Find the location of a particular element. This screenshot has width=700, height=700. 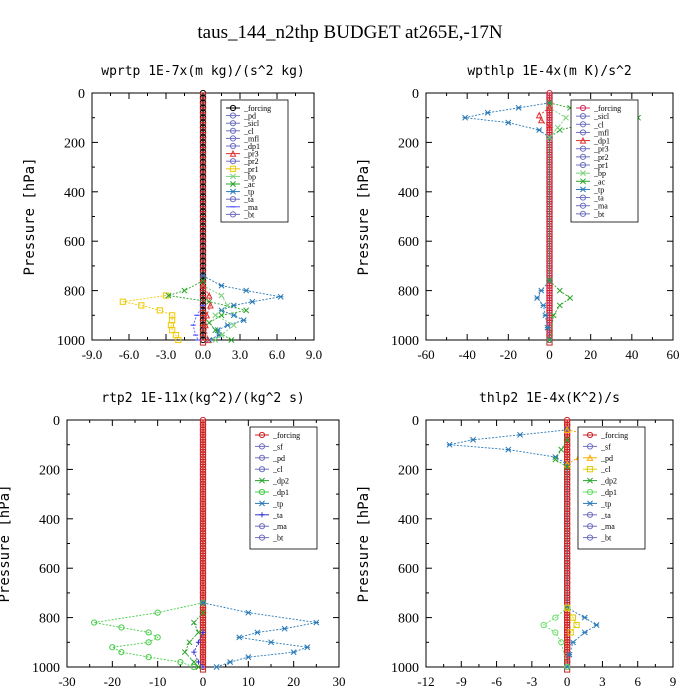

x-tick-label: 60 is located at coordinates (673, 354).